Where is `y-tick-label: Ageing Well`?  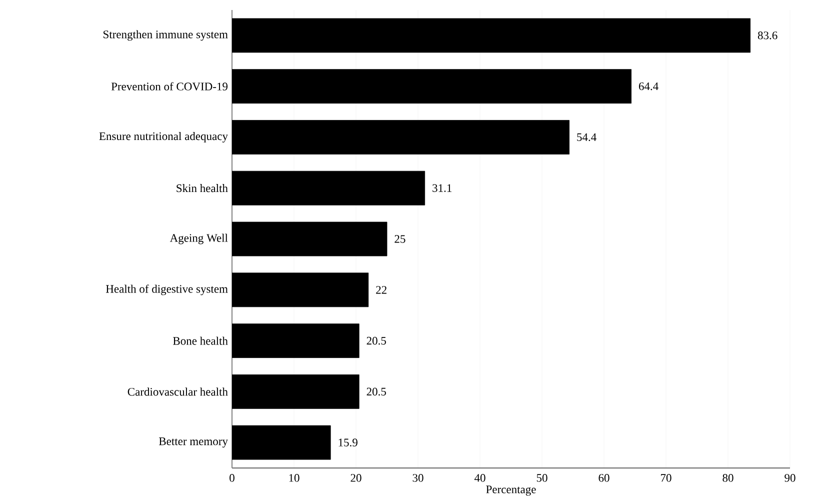
y-tick-label: Ageing Well is located at coordinates (199, 239).